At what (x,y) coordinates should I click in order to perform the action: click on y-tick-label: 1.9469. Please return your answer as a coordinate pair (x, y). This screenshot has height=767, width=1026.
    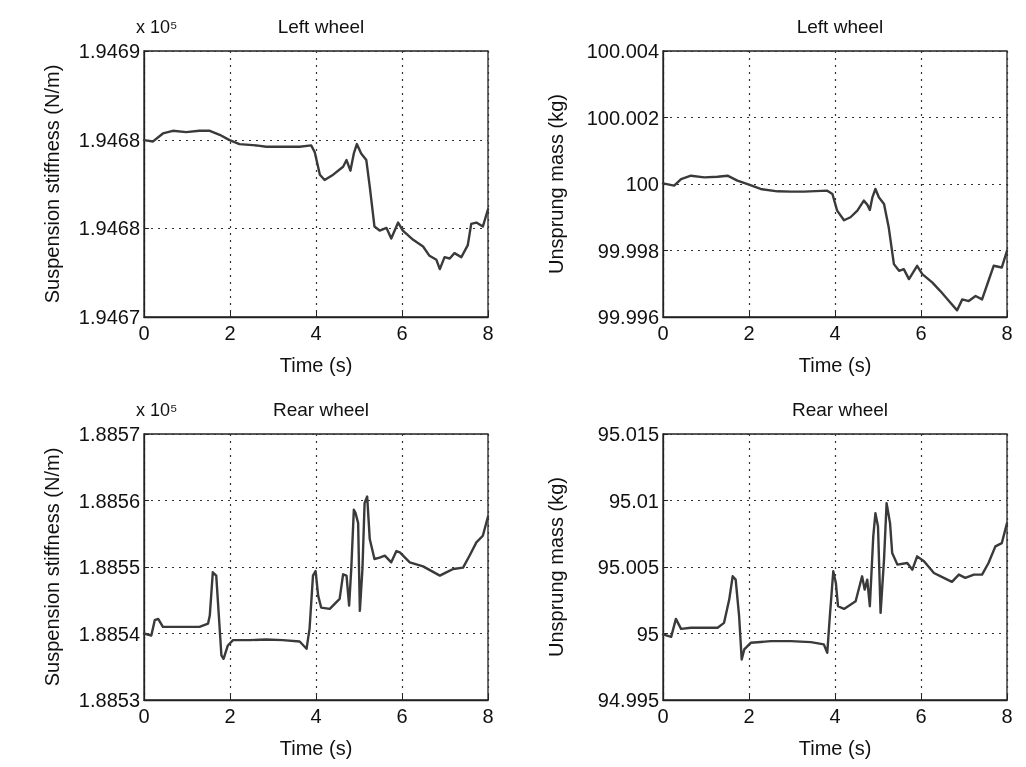
    Looking at the image, I should click on (109, 51).